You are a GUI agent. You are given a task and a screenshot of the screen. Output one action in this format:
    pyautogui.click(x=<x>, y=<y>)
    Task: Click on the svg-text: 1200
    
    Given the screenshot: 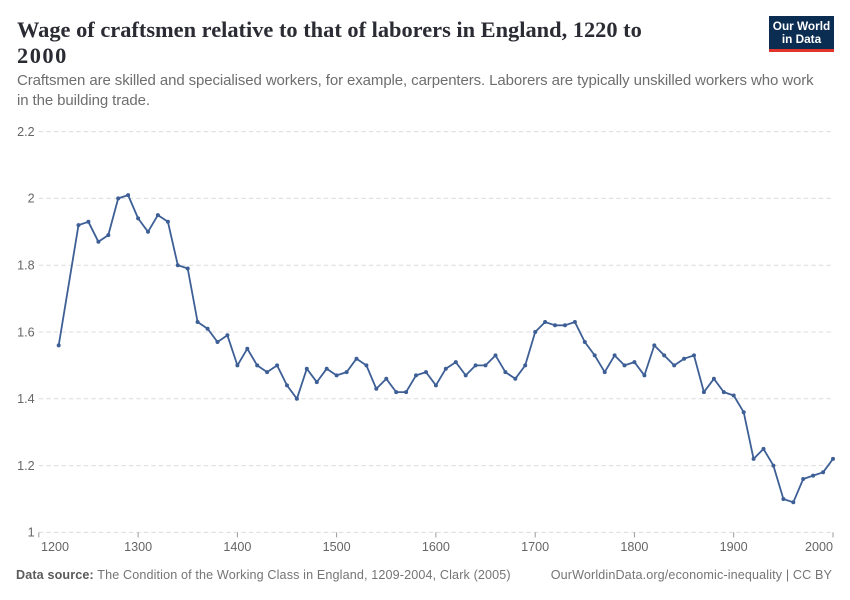 What is the action you would take?
    pyautogui.click(x=55, y=547)
    